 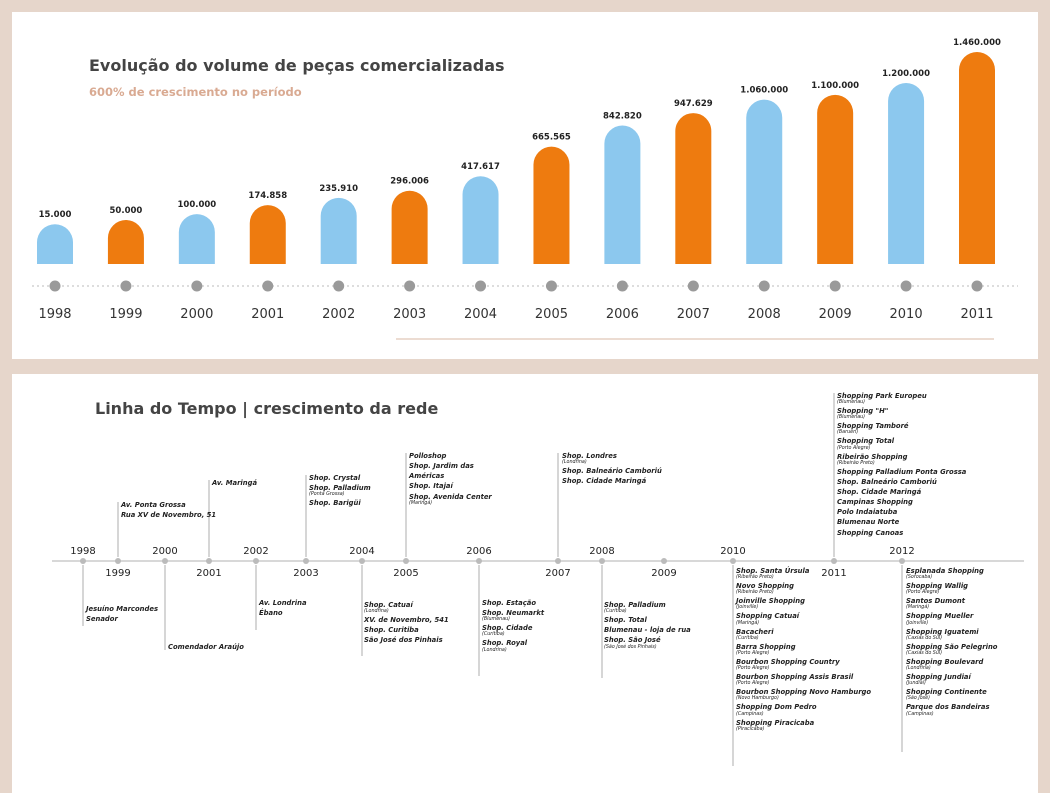 What do you see at coordinates (122, 609) in the screenshot?
I see `event-entry: Jesuíno Marcondes` at bounding box center [122, 609].